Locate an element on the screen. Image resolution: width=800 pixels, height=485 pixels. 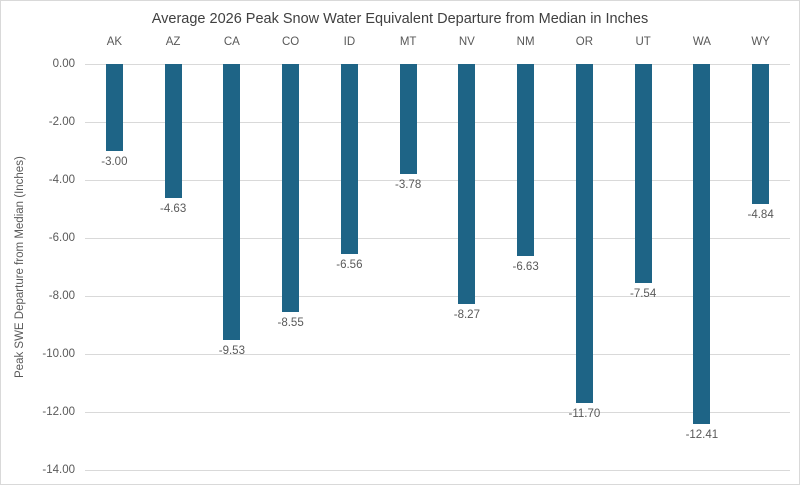
y-axis-tick-label: -6.00 is located at coordinates (61, 238).